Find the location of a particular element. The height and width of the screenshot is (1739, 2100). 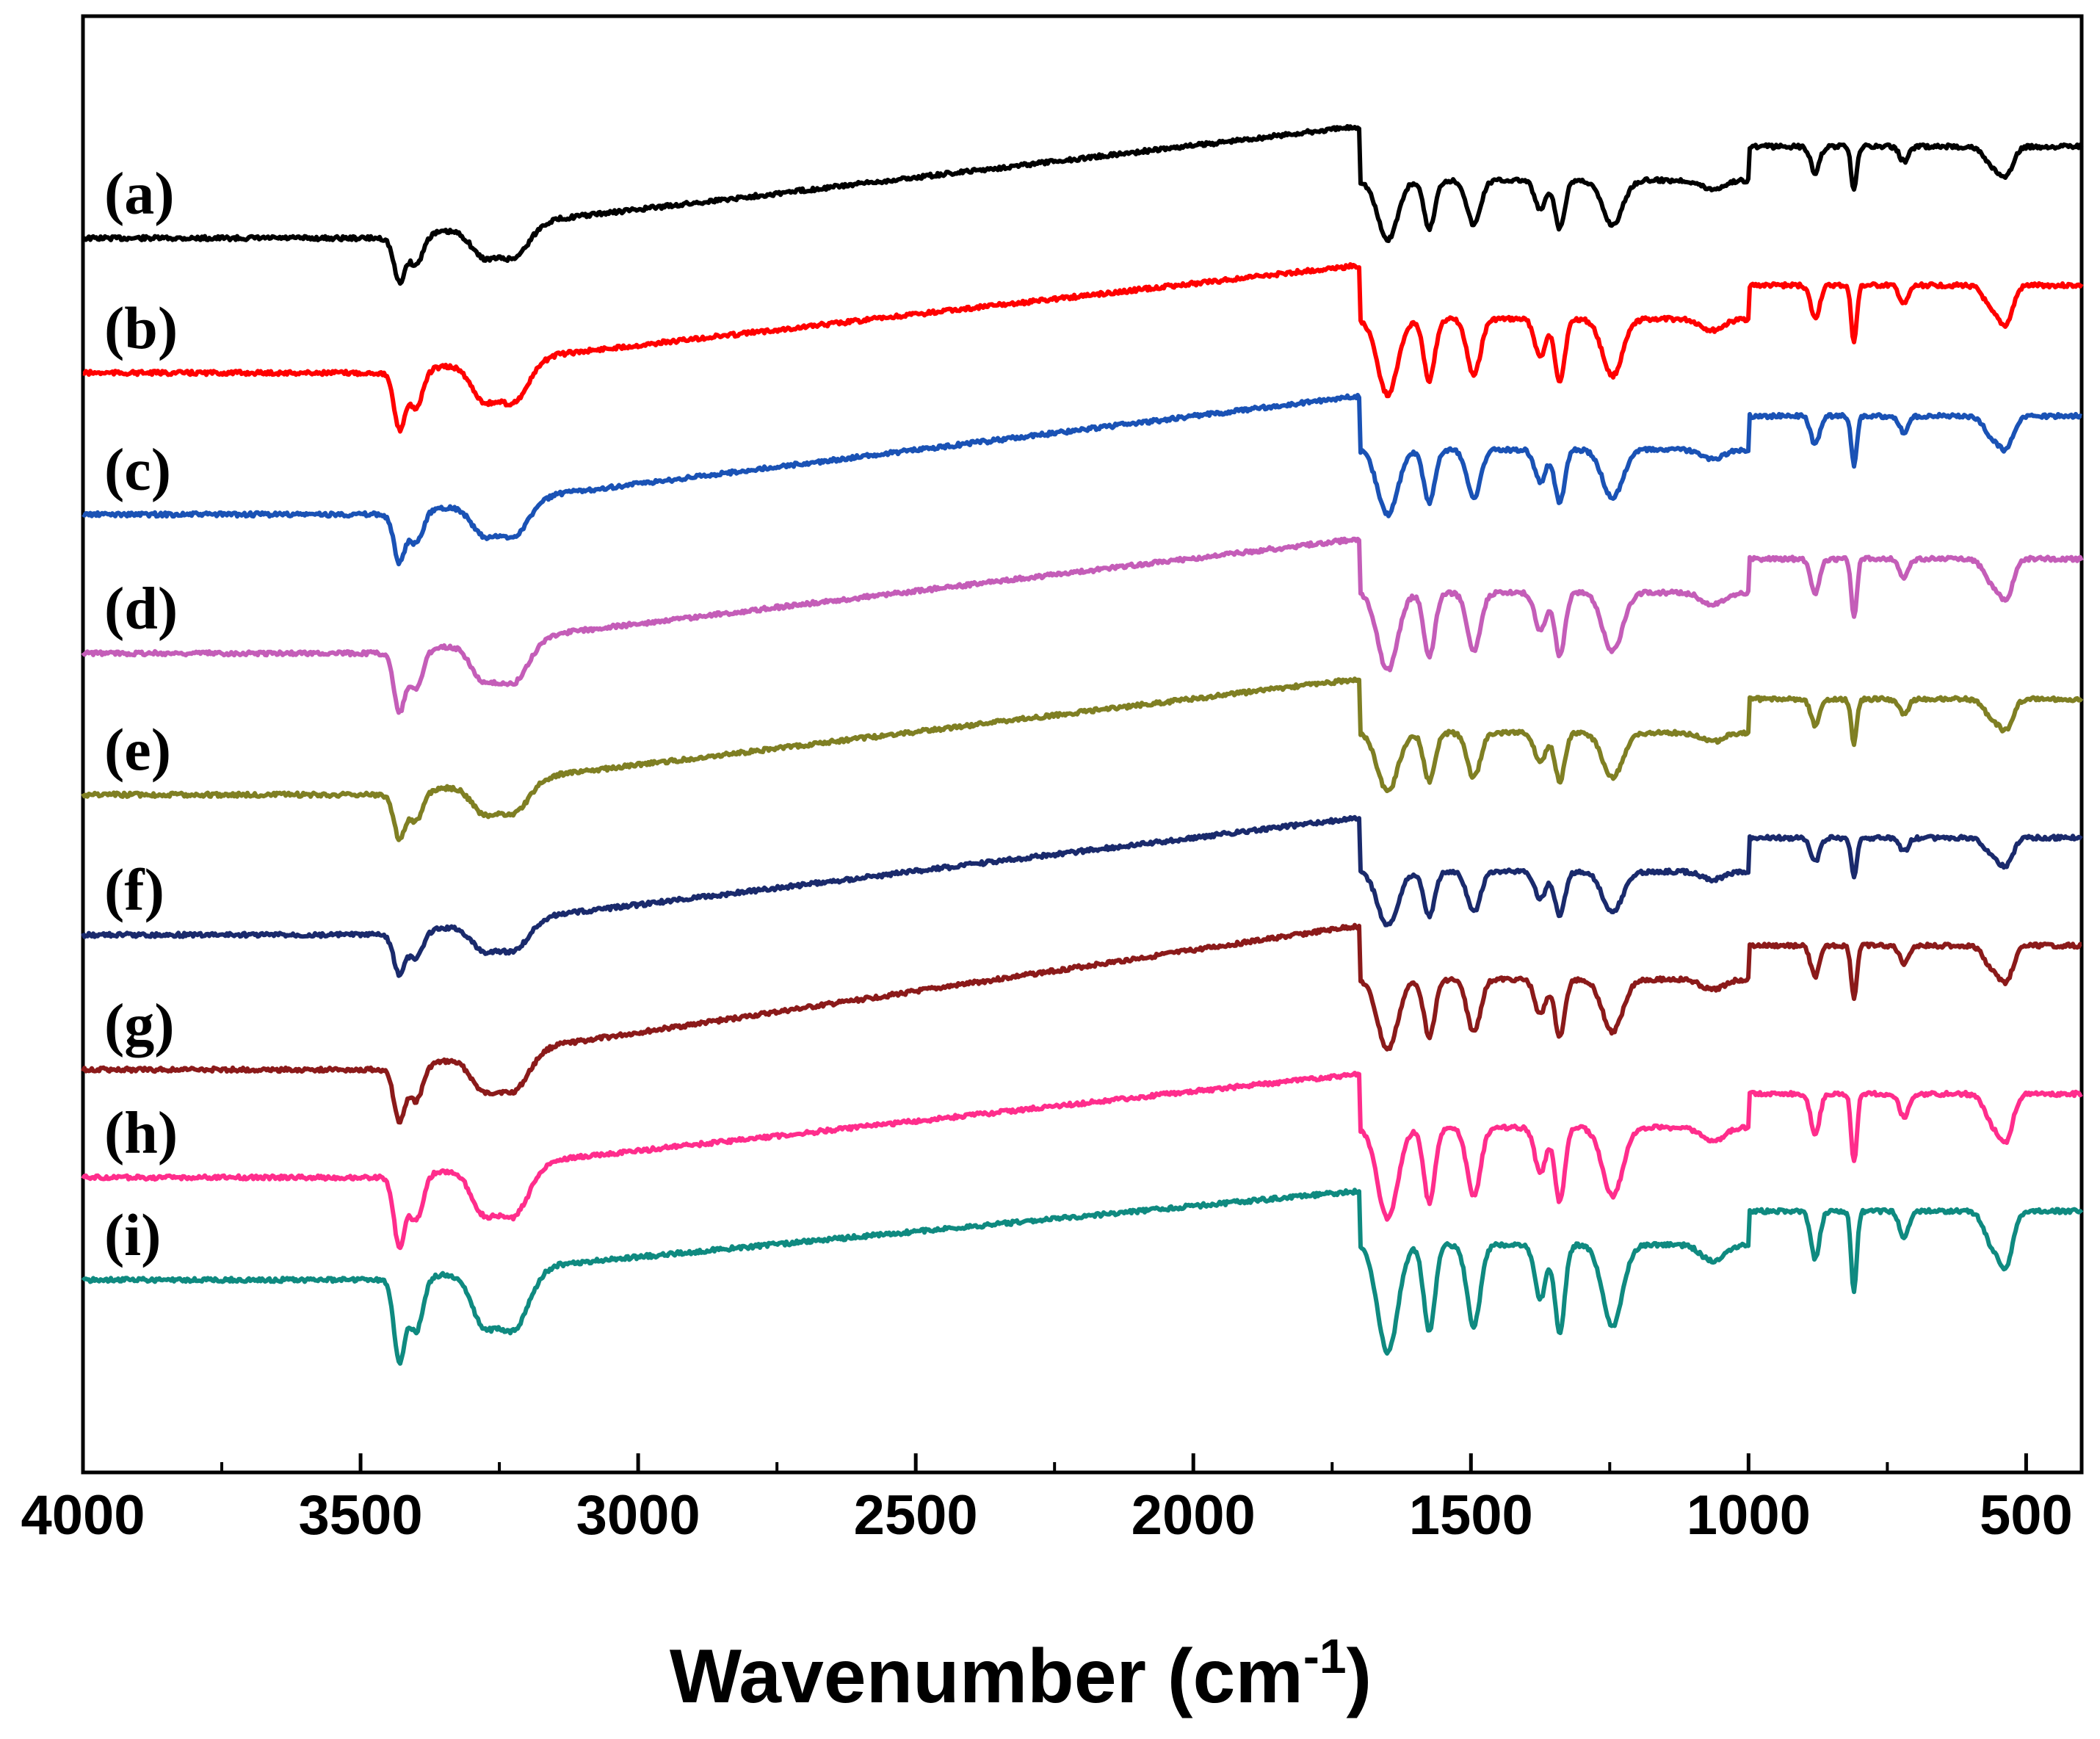

series-line-i is located at coordinates (1082, 1276).